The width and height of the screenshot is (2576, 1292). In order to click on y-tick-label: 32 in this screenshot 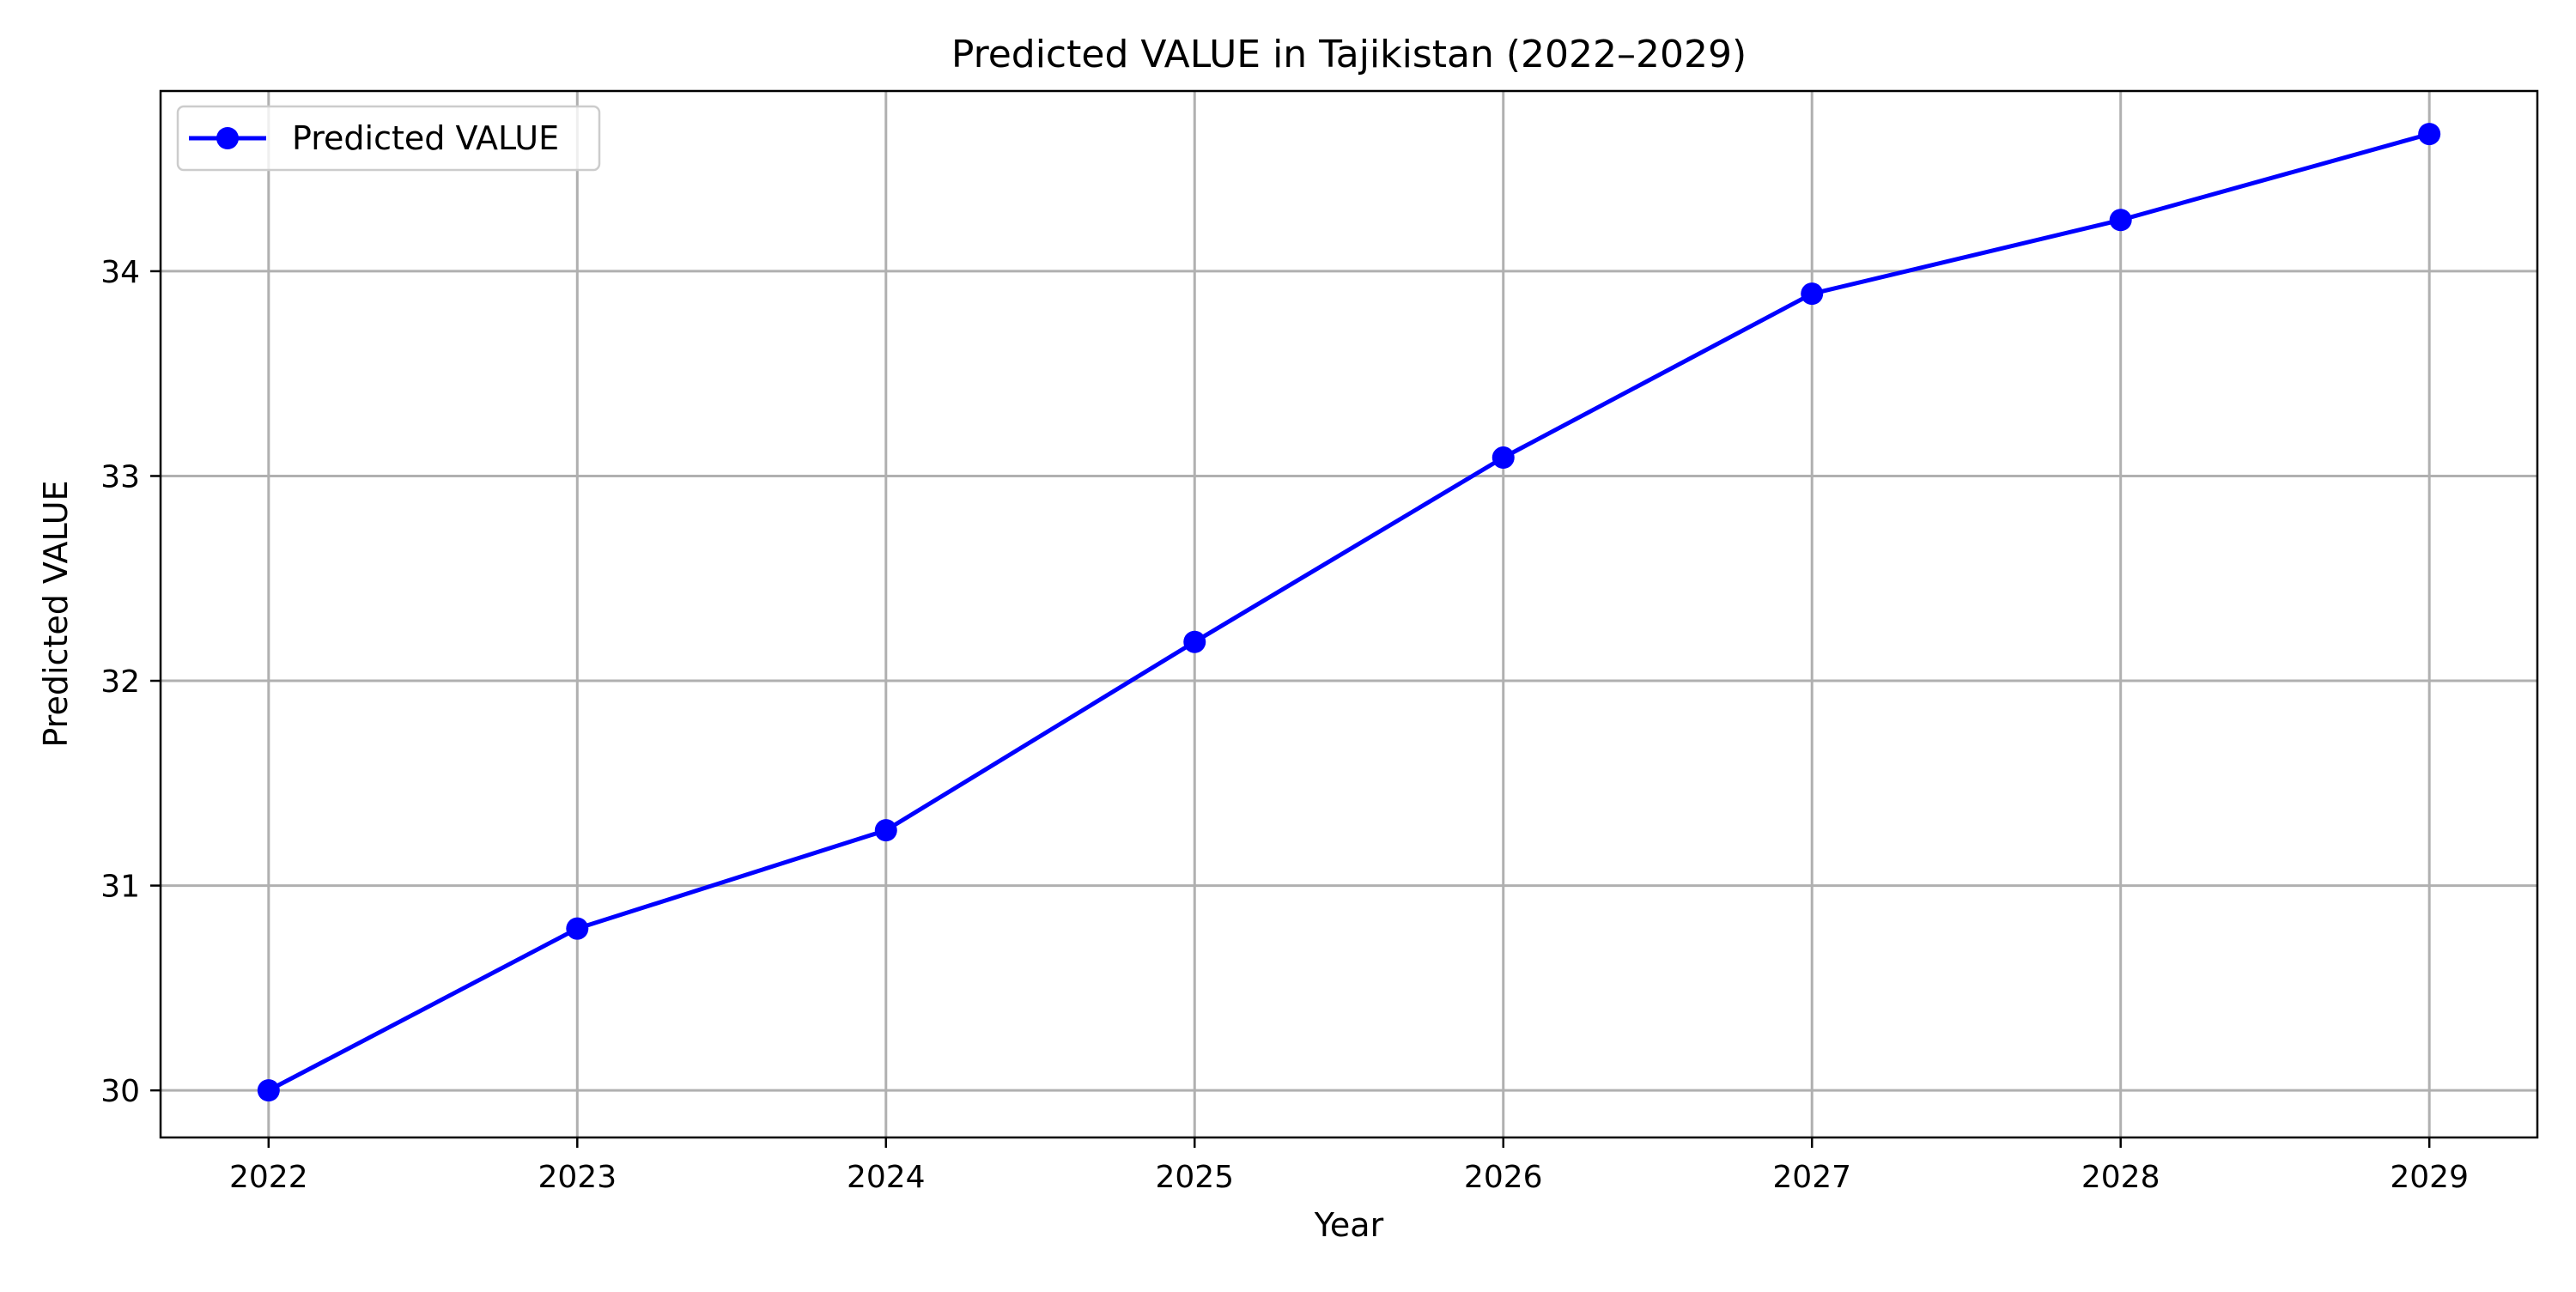, I will do `click(120, 682)`.